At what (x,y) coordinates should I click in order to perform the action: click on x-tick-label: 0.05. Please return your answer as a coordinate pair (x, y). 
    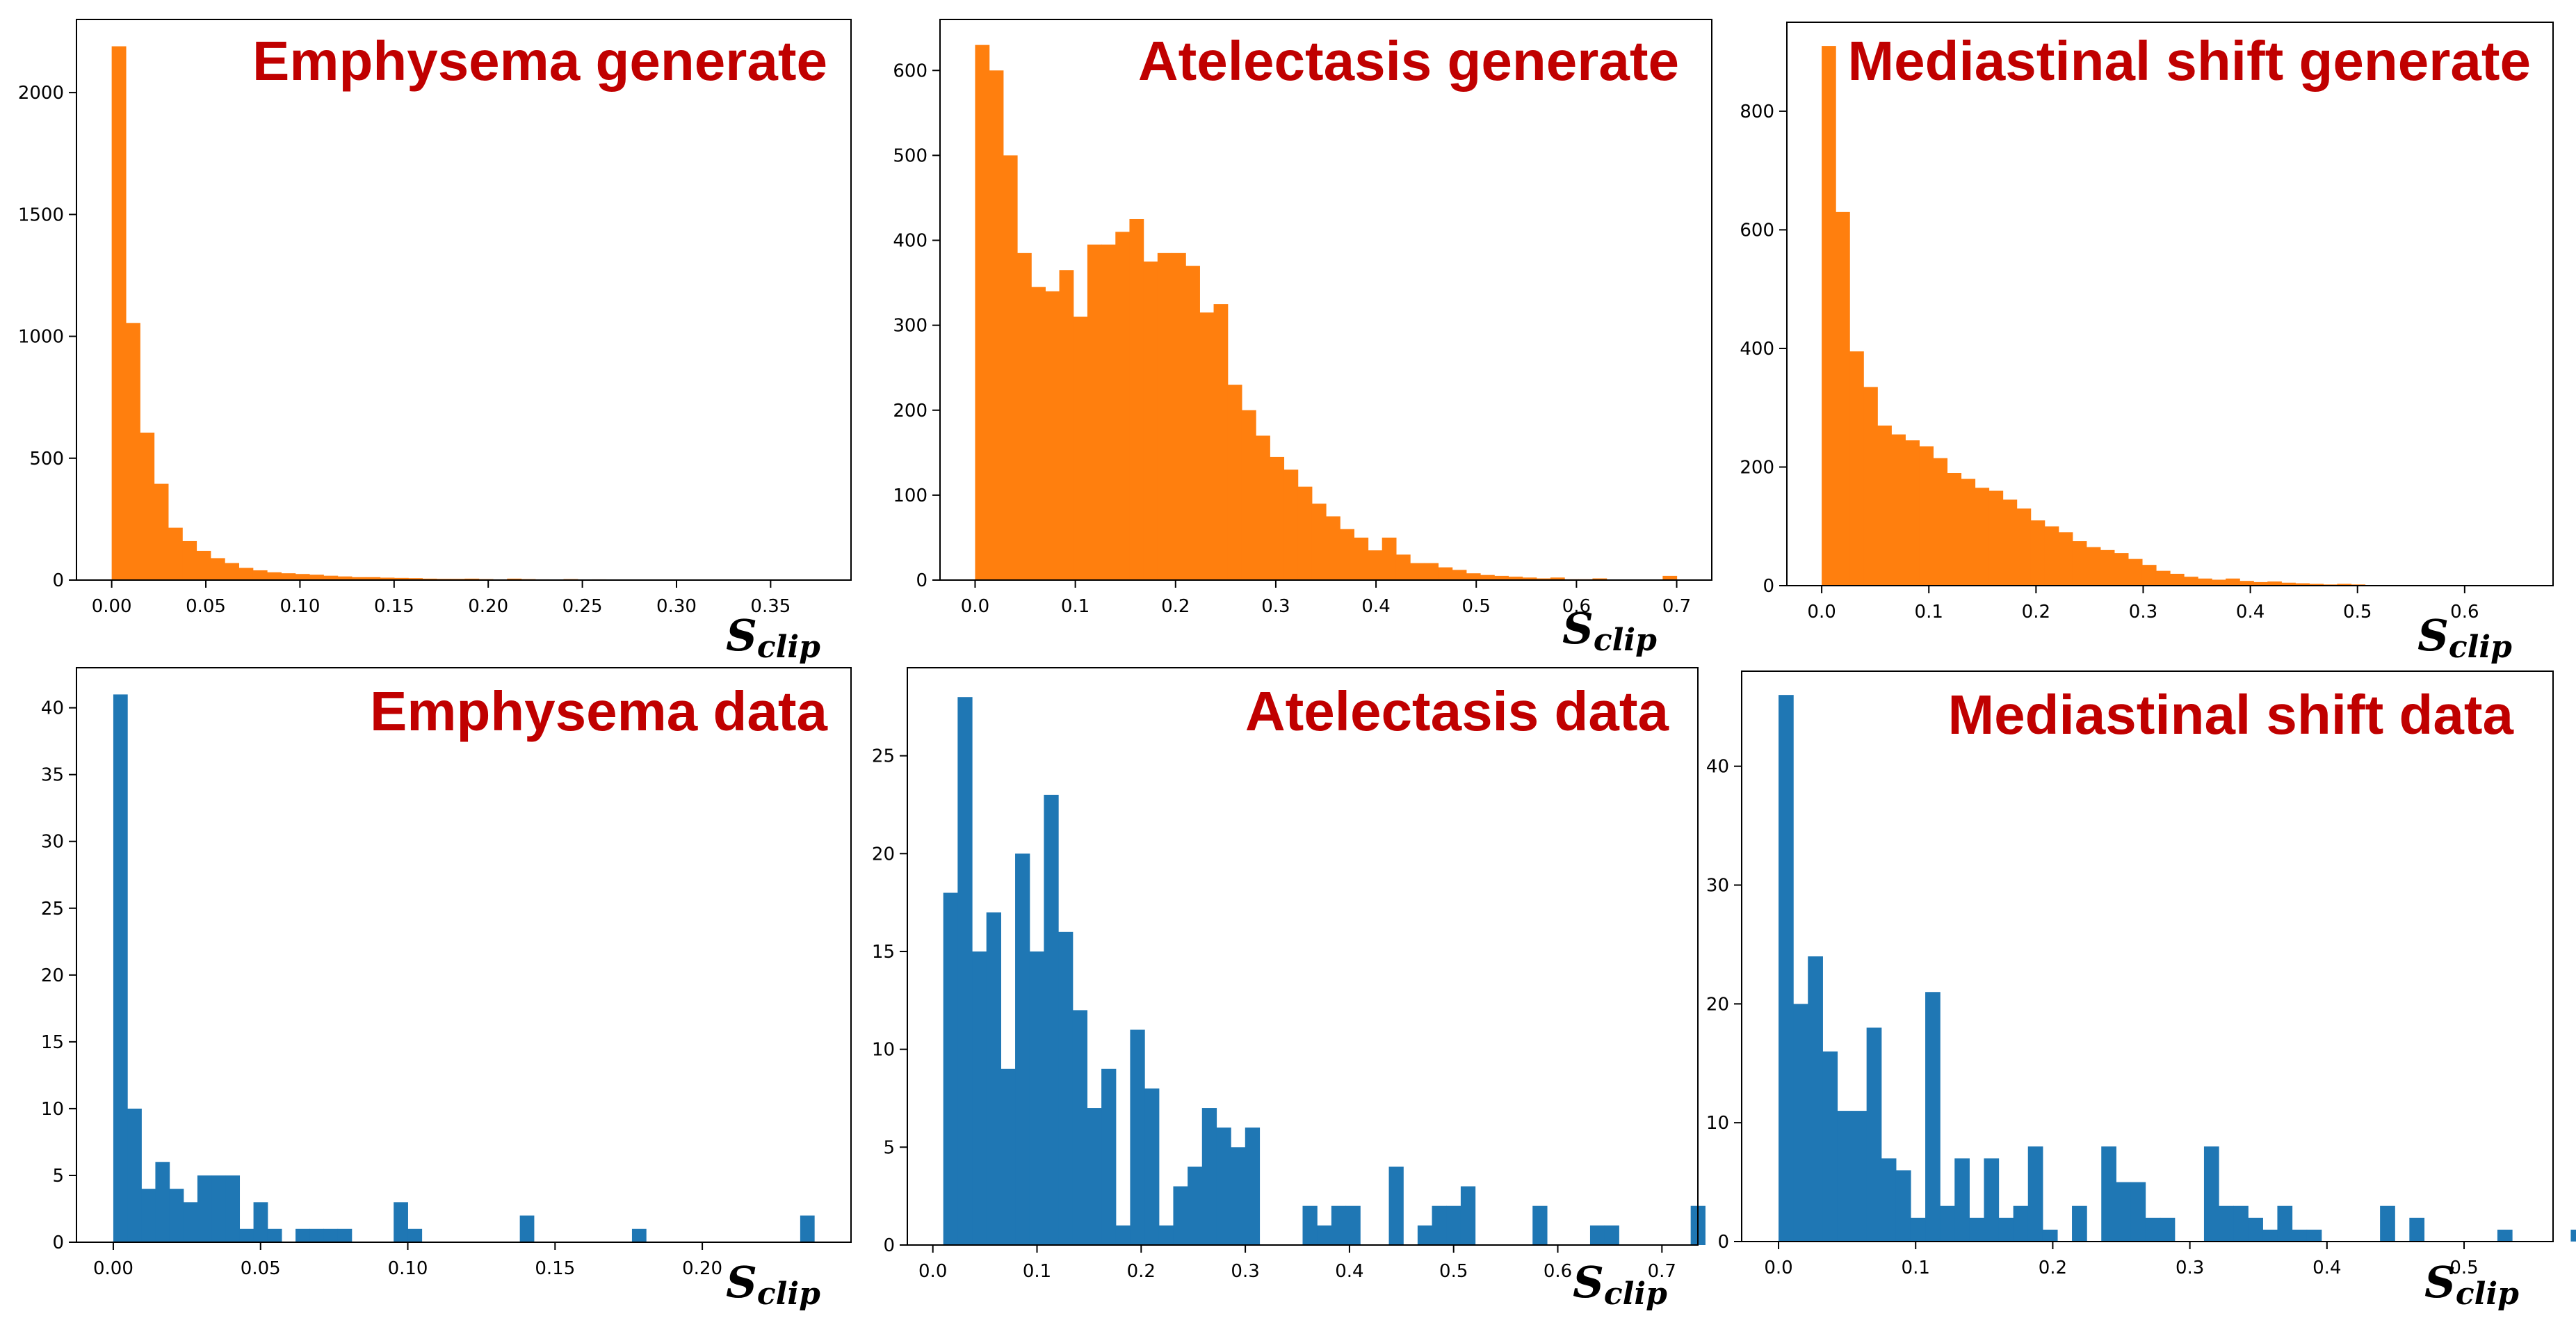
    Looking at the image, I should click on (206, 606).